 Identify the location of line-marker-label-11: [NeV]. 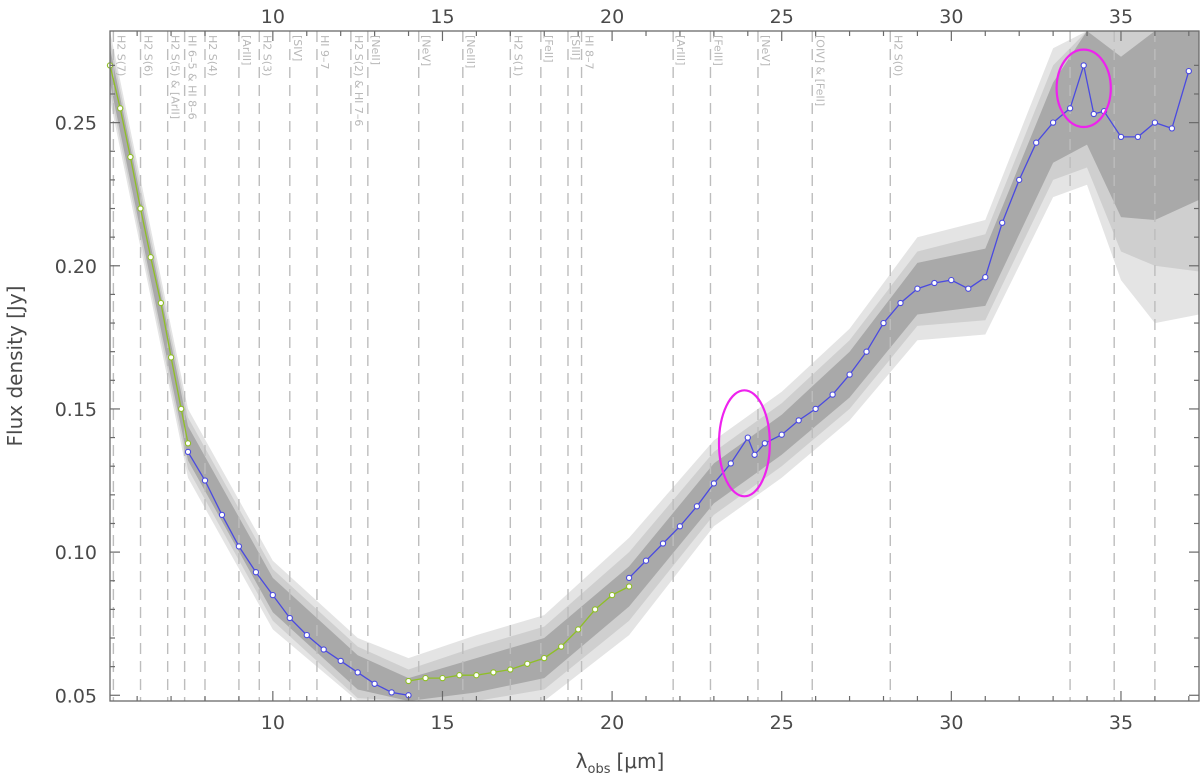
(426, 50).